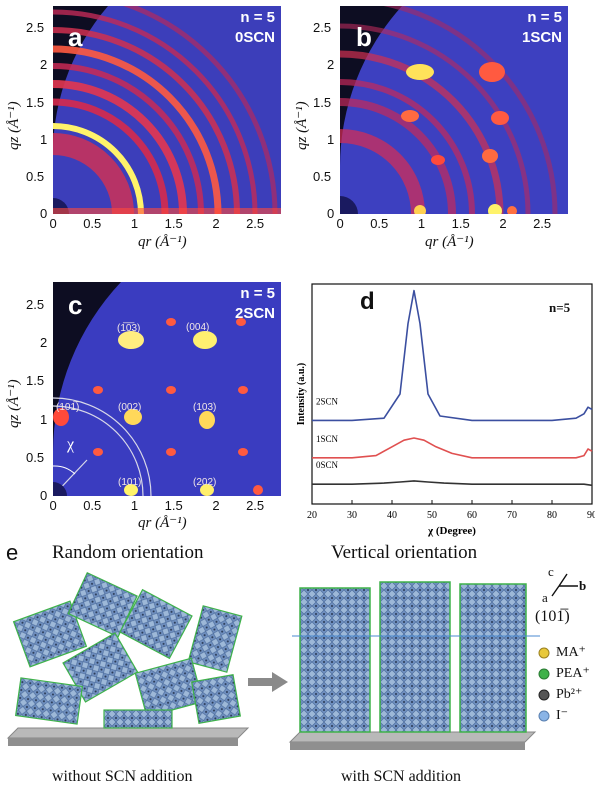 The height and width of the screenshot is (794, 600). Describe the element at coordinates (75, 37) in the screenshot. I see `panel-letter-a: a` at that location.